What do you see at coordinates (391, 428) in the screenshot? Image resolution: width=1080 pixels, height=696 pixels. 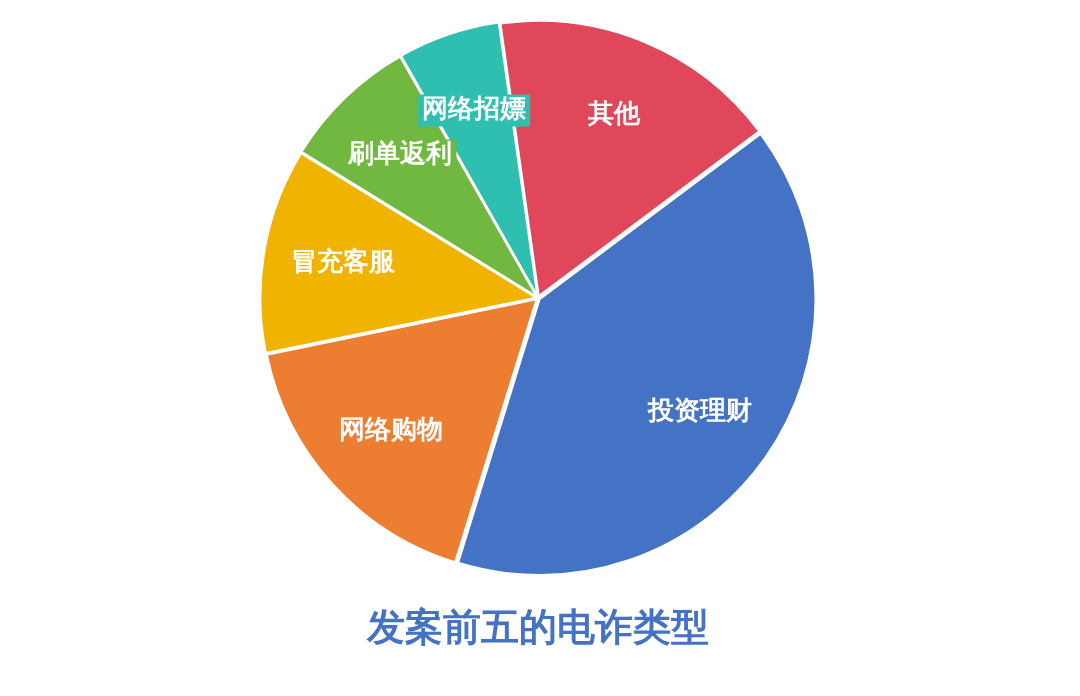 I see `slice-label: 网络购物` at bounding box center [391, 428].